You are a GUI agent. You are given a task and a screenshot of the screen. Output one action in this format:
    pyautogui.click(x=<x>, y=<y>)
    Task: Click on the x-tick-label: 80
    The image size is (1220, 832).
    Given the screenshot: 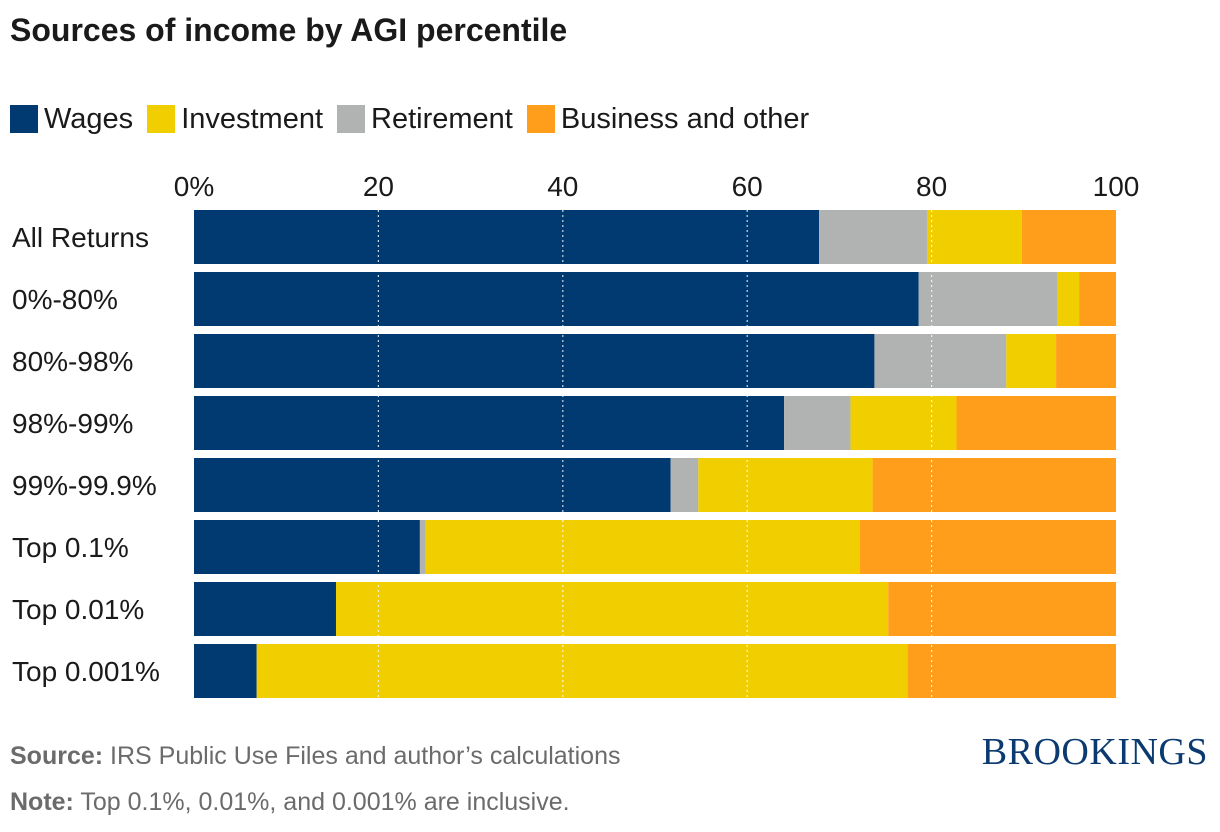 What is the action you would take?
    pyautogui.click(x=931, y=186)
    